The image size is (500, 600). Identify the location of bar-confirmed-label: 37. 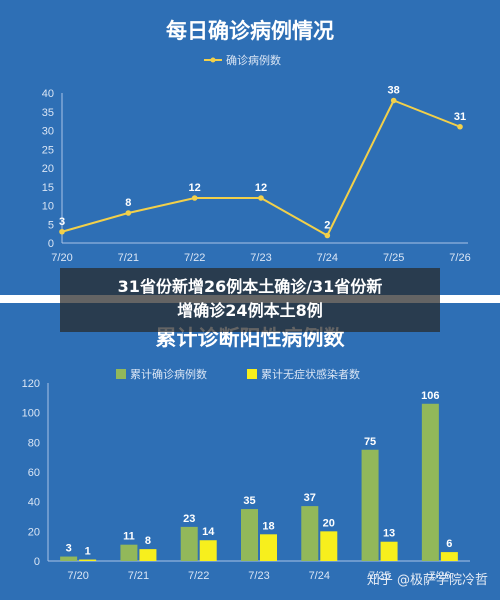
(310, 498).